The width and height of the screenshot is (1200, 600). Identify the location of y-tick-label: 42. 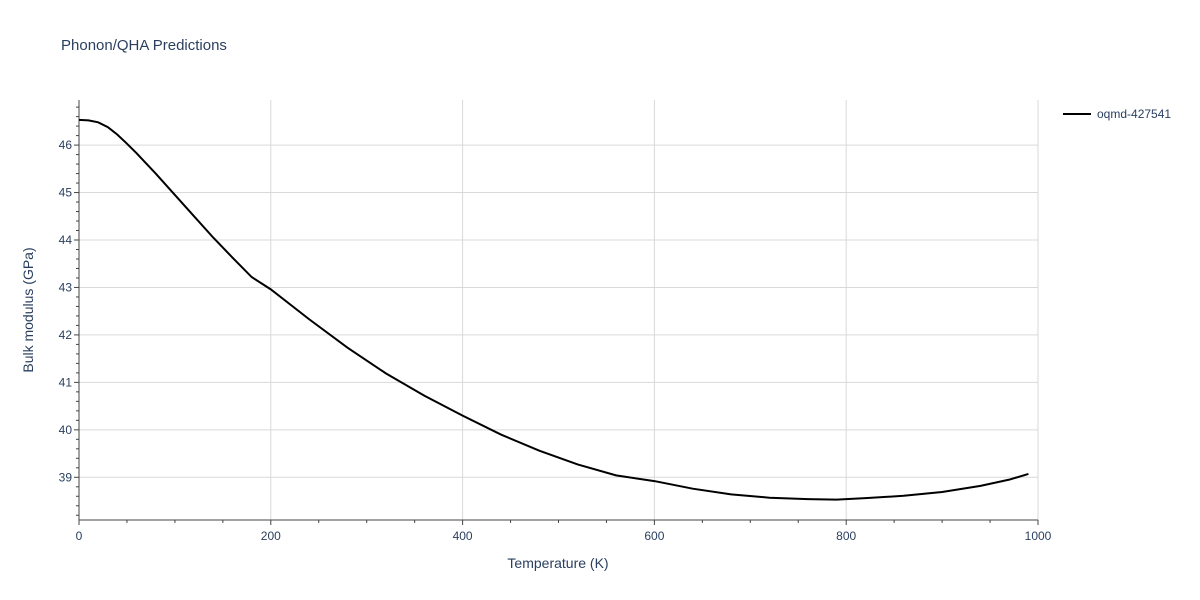
(66, 335).